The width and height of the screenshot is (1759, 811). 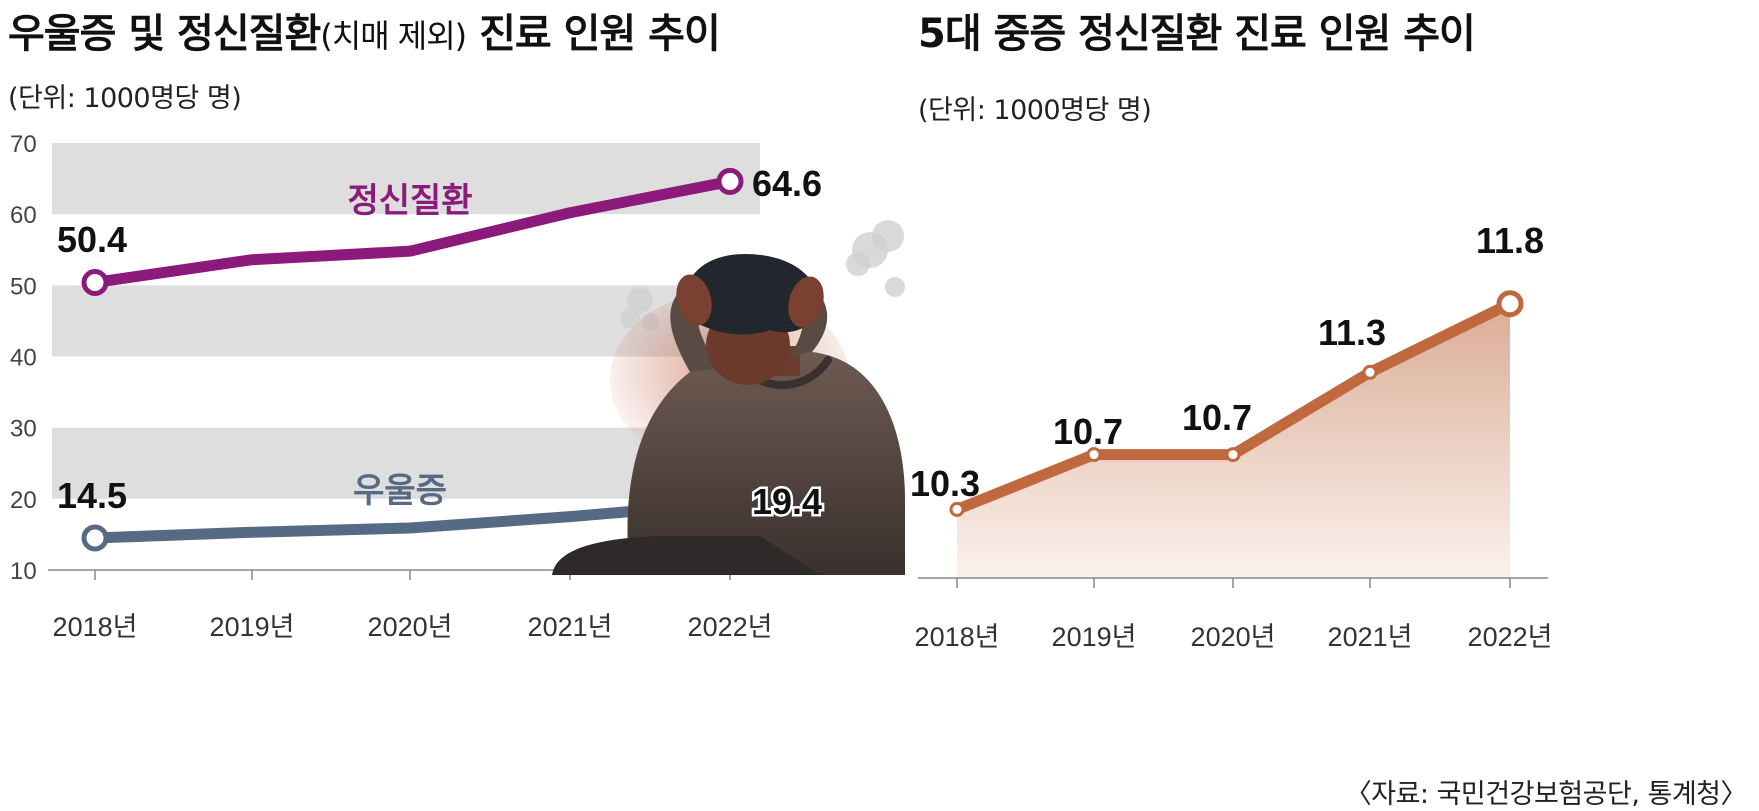 What do you see at coordinates (1352, 332) in the screenshot?
I see `data-label: 11.3` at bounding box center [1352, 332].